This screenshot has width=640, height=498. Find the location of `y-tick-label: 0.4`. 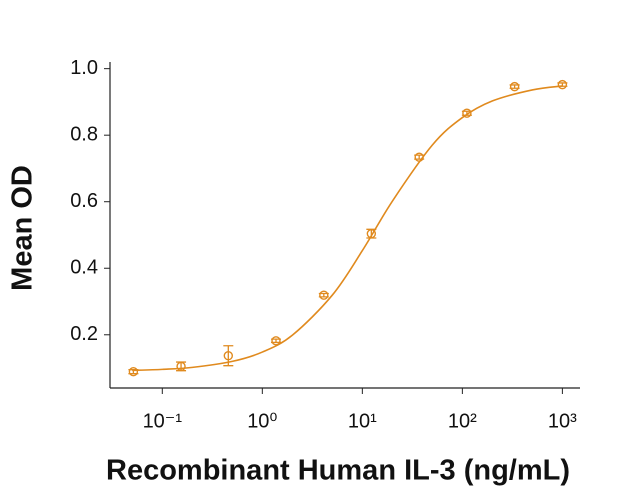

y-tick-label: 0.4 is located at coordinates (84, 268).